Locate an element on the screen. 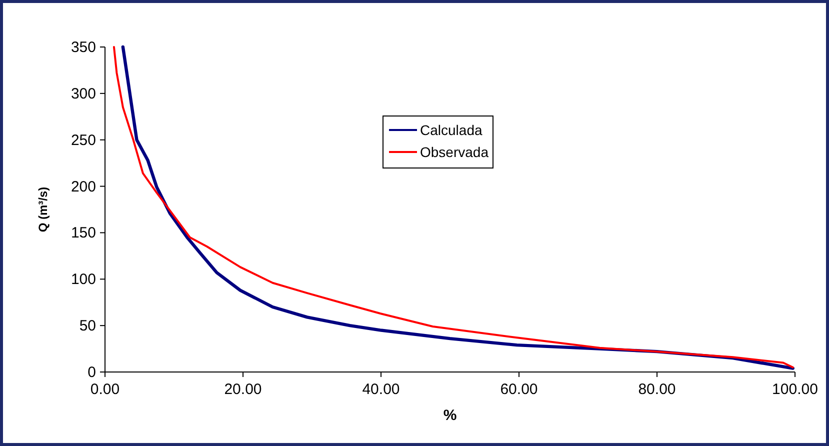 The image size is (829, 446). y-axis-title: Q (m³/s) is located at coordinates (43, 209).